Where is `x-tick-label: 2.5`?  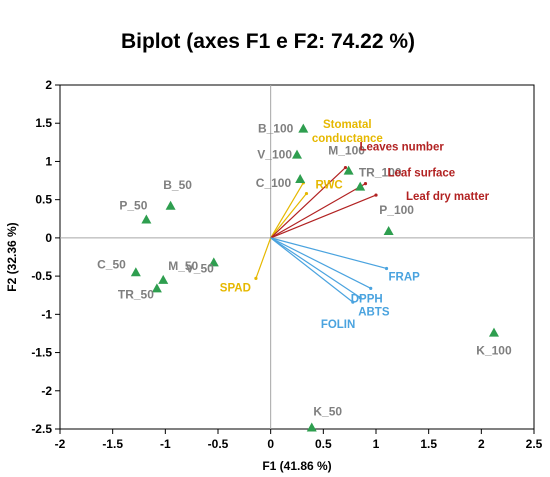 x-tick-label: 2.5 is located at coordinates (534, 444).